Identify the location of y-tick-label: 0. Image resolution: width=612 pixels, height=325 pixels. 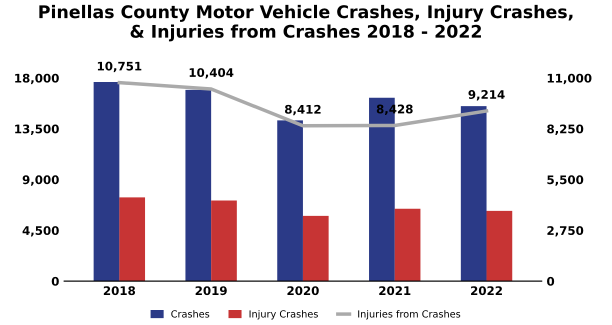
(55, 281).